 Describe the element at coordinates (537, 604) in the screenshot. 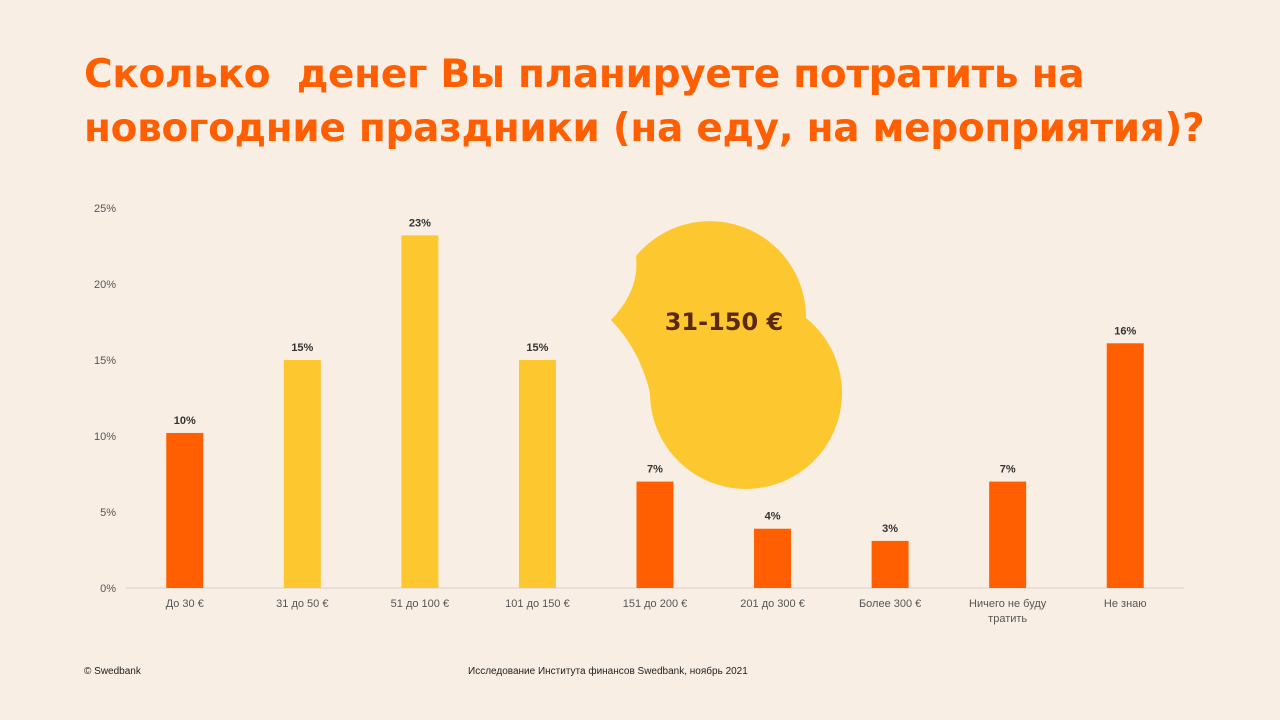

I see `x-tick-label: 101 до 150 €` at that location.